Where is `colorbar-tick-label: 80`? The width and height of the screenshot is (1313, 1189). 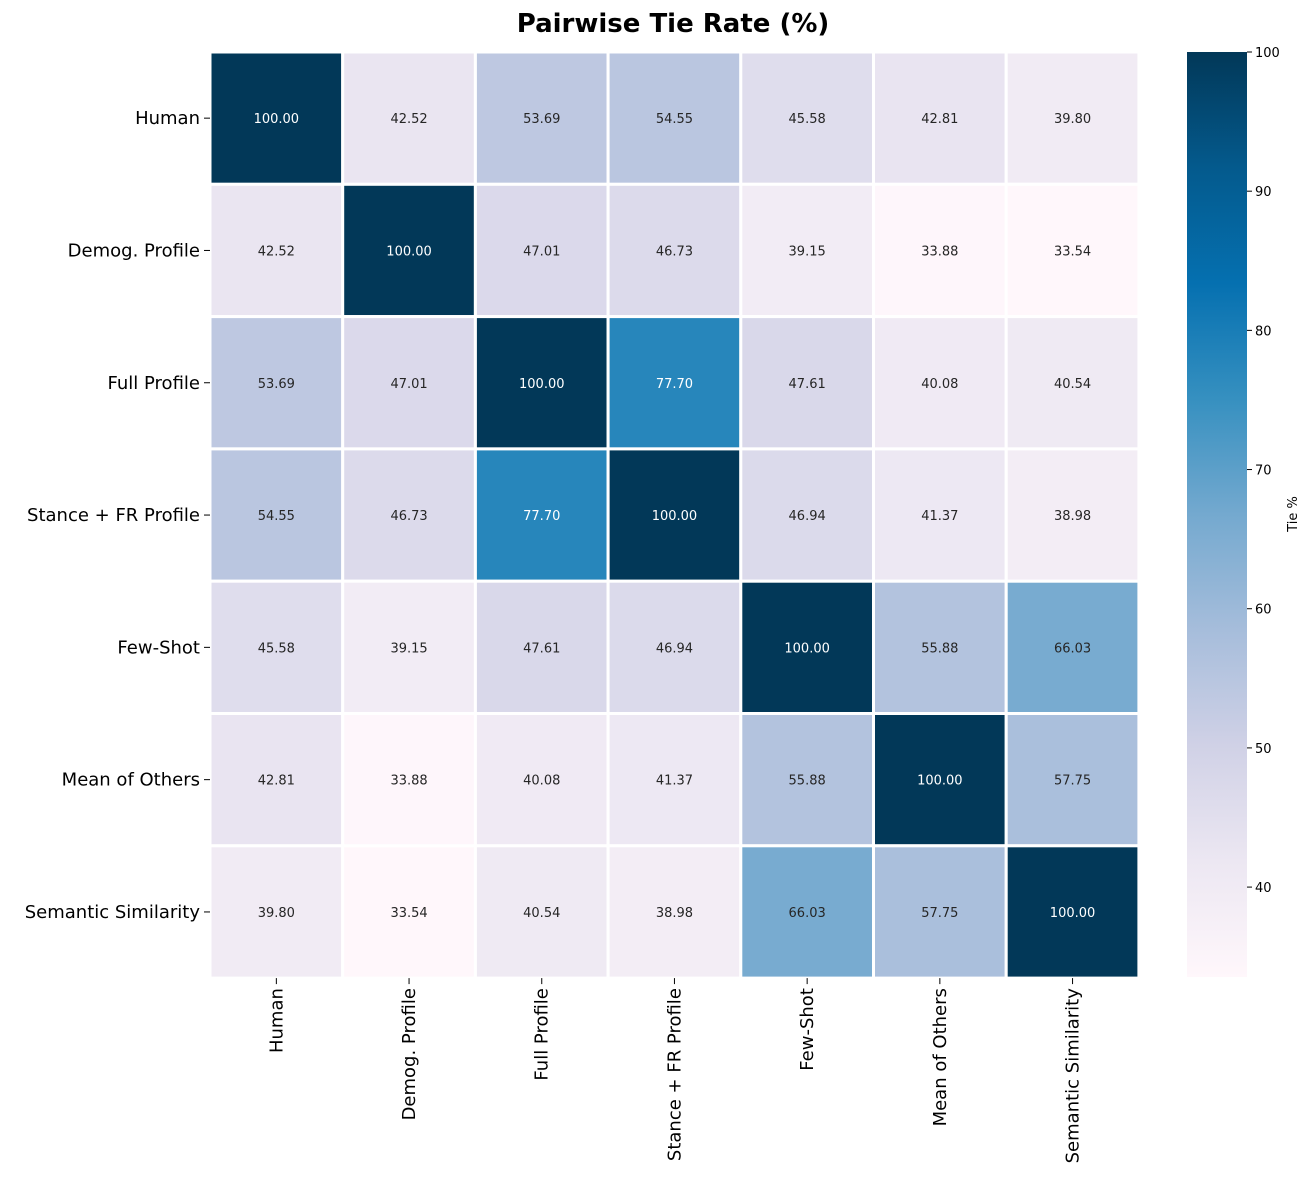
colorbar-tick-label: 80 is located at coordinates (1263, 331).